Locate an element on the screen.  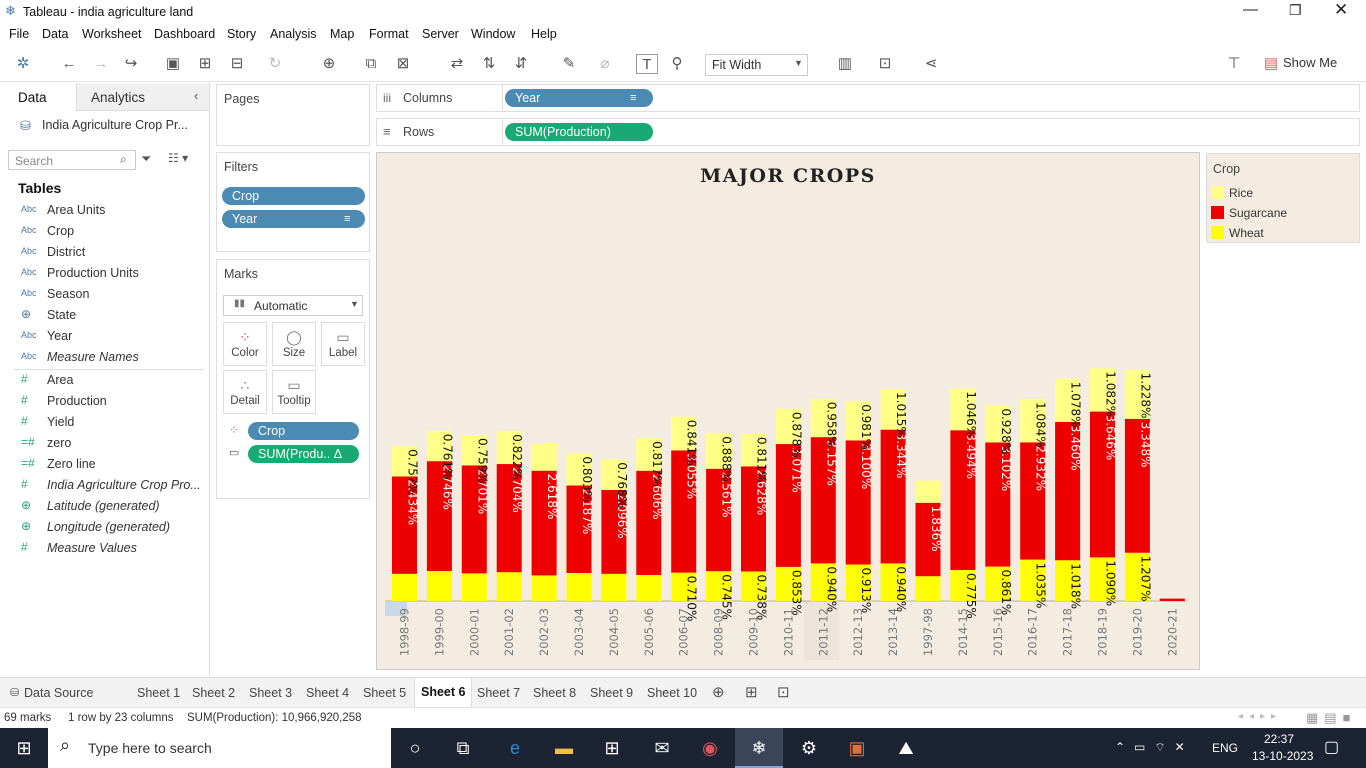
columns-shelf: iii Columns Year ≡ is located at coordinates (868, 98).